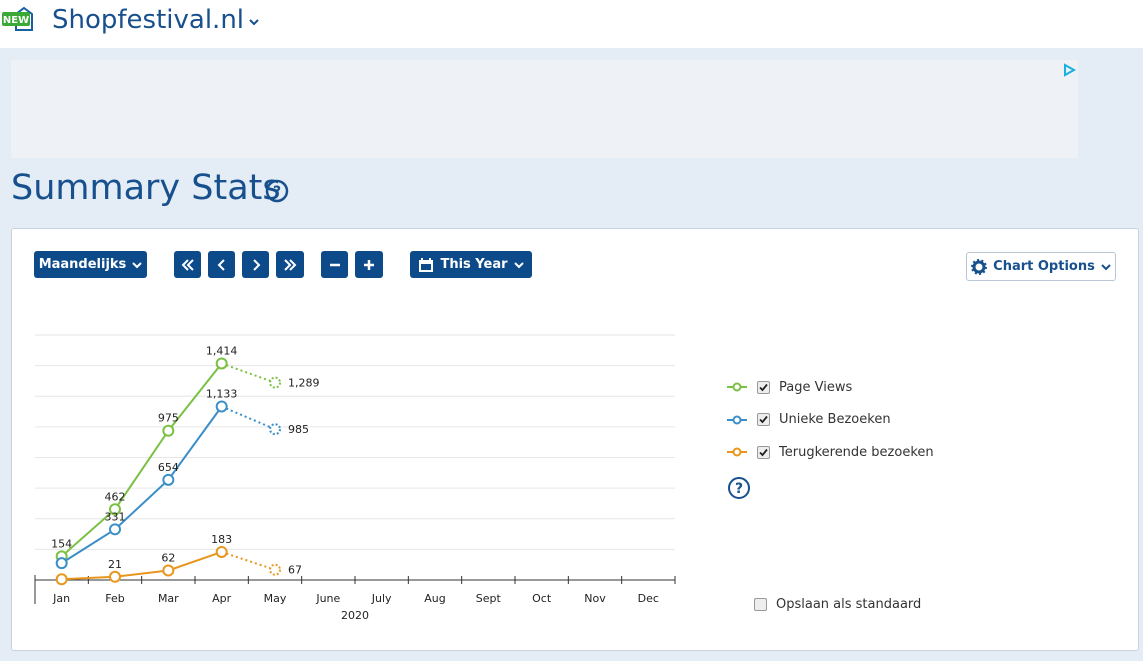 The width and height of the screenshot is (1143, 661). What do you see at coordinates (334, 264) in the screenshot?
I see `zoom-out-button` at bounding box center [334, 264].